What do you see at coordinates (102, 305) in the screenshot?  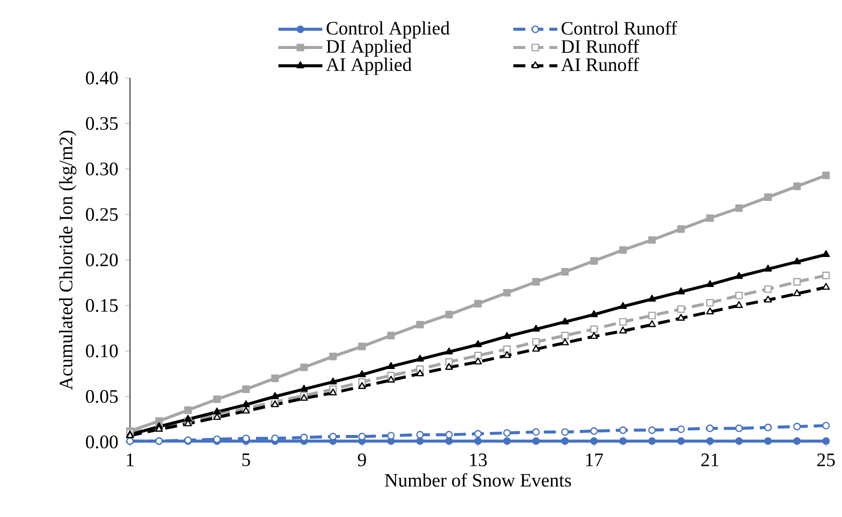 I see `y-tick-label: 0.15` at bounding box center [102, 305].